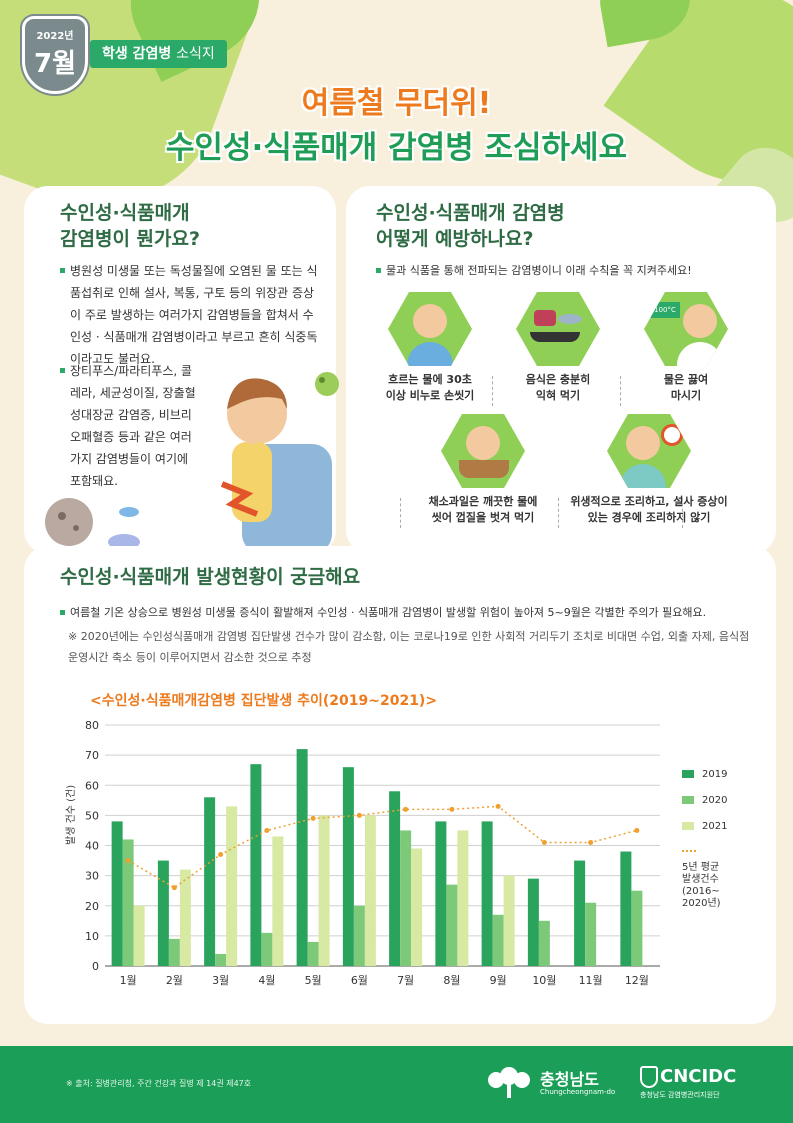 This screenshot has height=1123, width=793. What do you see at coordinates (359, 980) in the screenshot?
I see `x-tick-label: 6월` at bounding box center [359, 980].